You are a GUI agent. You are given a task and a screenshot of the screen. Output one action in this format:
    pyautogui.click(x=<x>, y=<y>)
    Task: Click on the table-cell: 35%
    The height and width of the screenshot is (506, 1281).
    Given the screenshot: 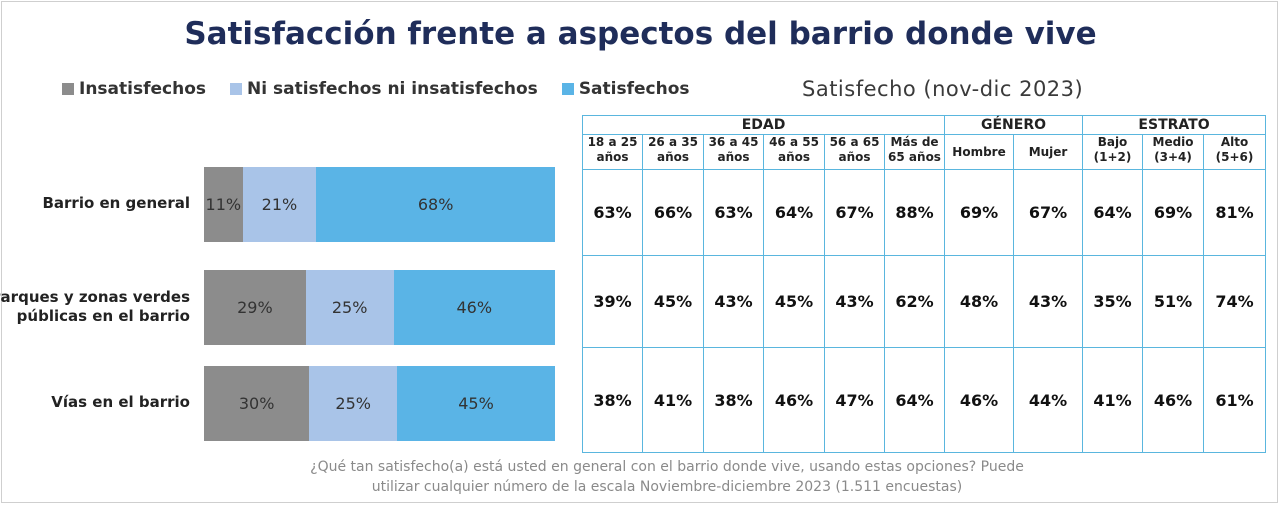 What is the action you would take?
    pyautogui.click(x=1113, y=301)
    